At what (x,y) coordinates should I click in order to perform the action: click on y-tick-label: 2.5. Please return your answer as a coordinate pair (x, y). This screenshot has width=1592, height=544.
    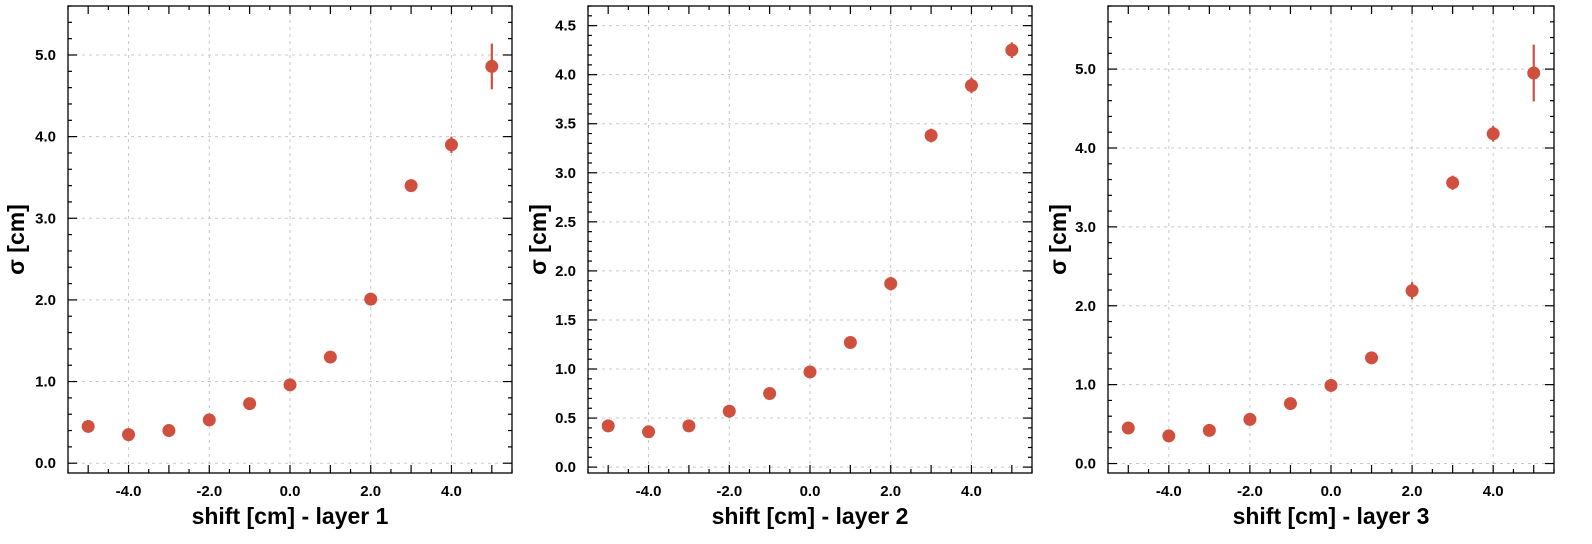
    Looking at the image, I should click on (565, 222).